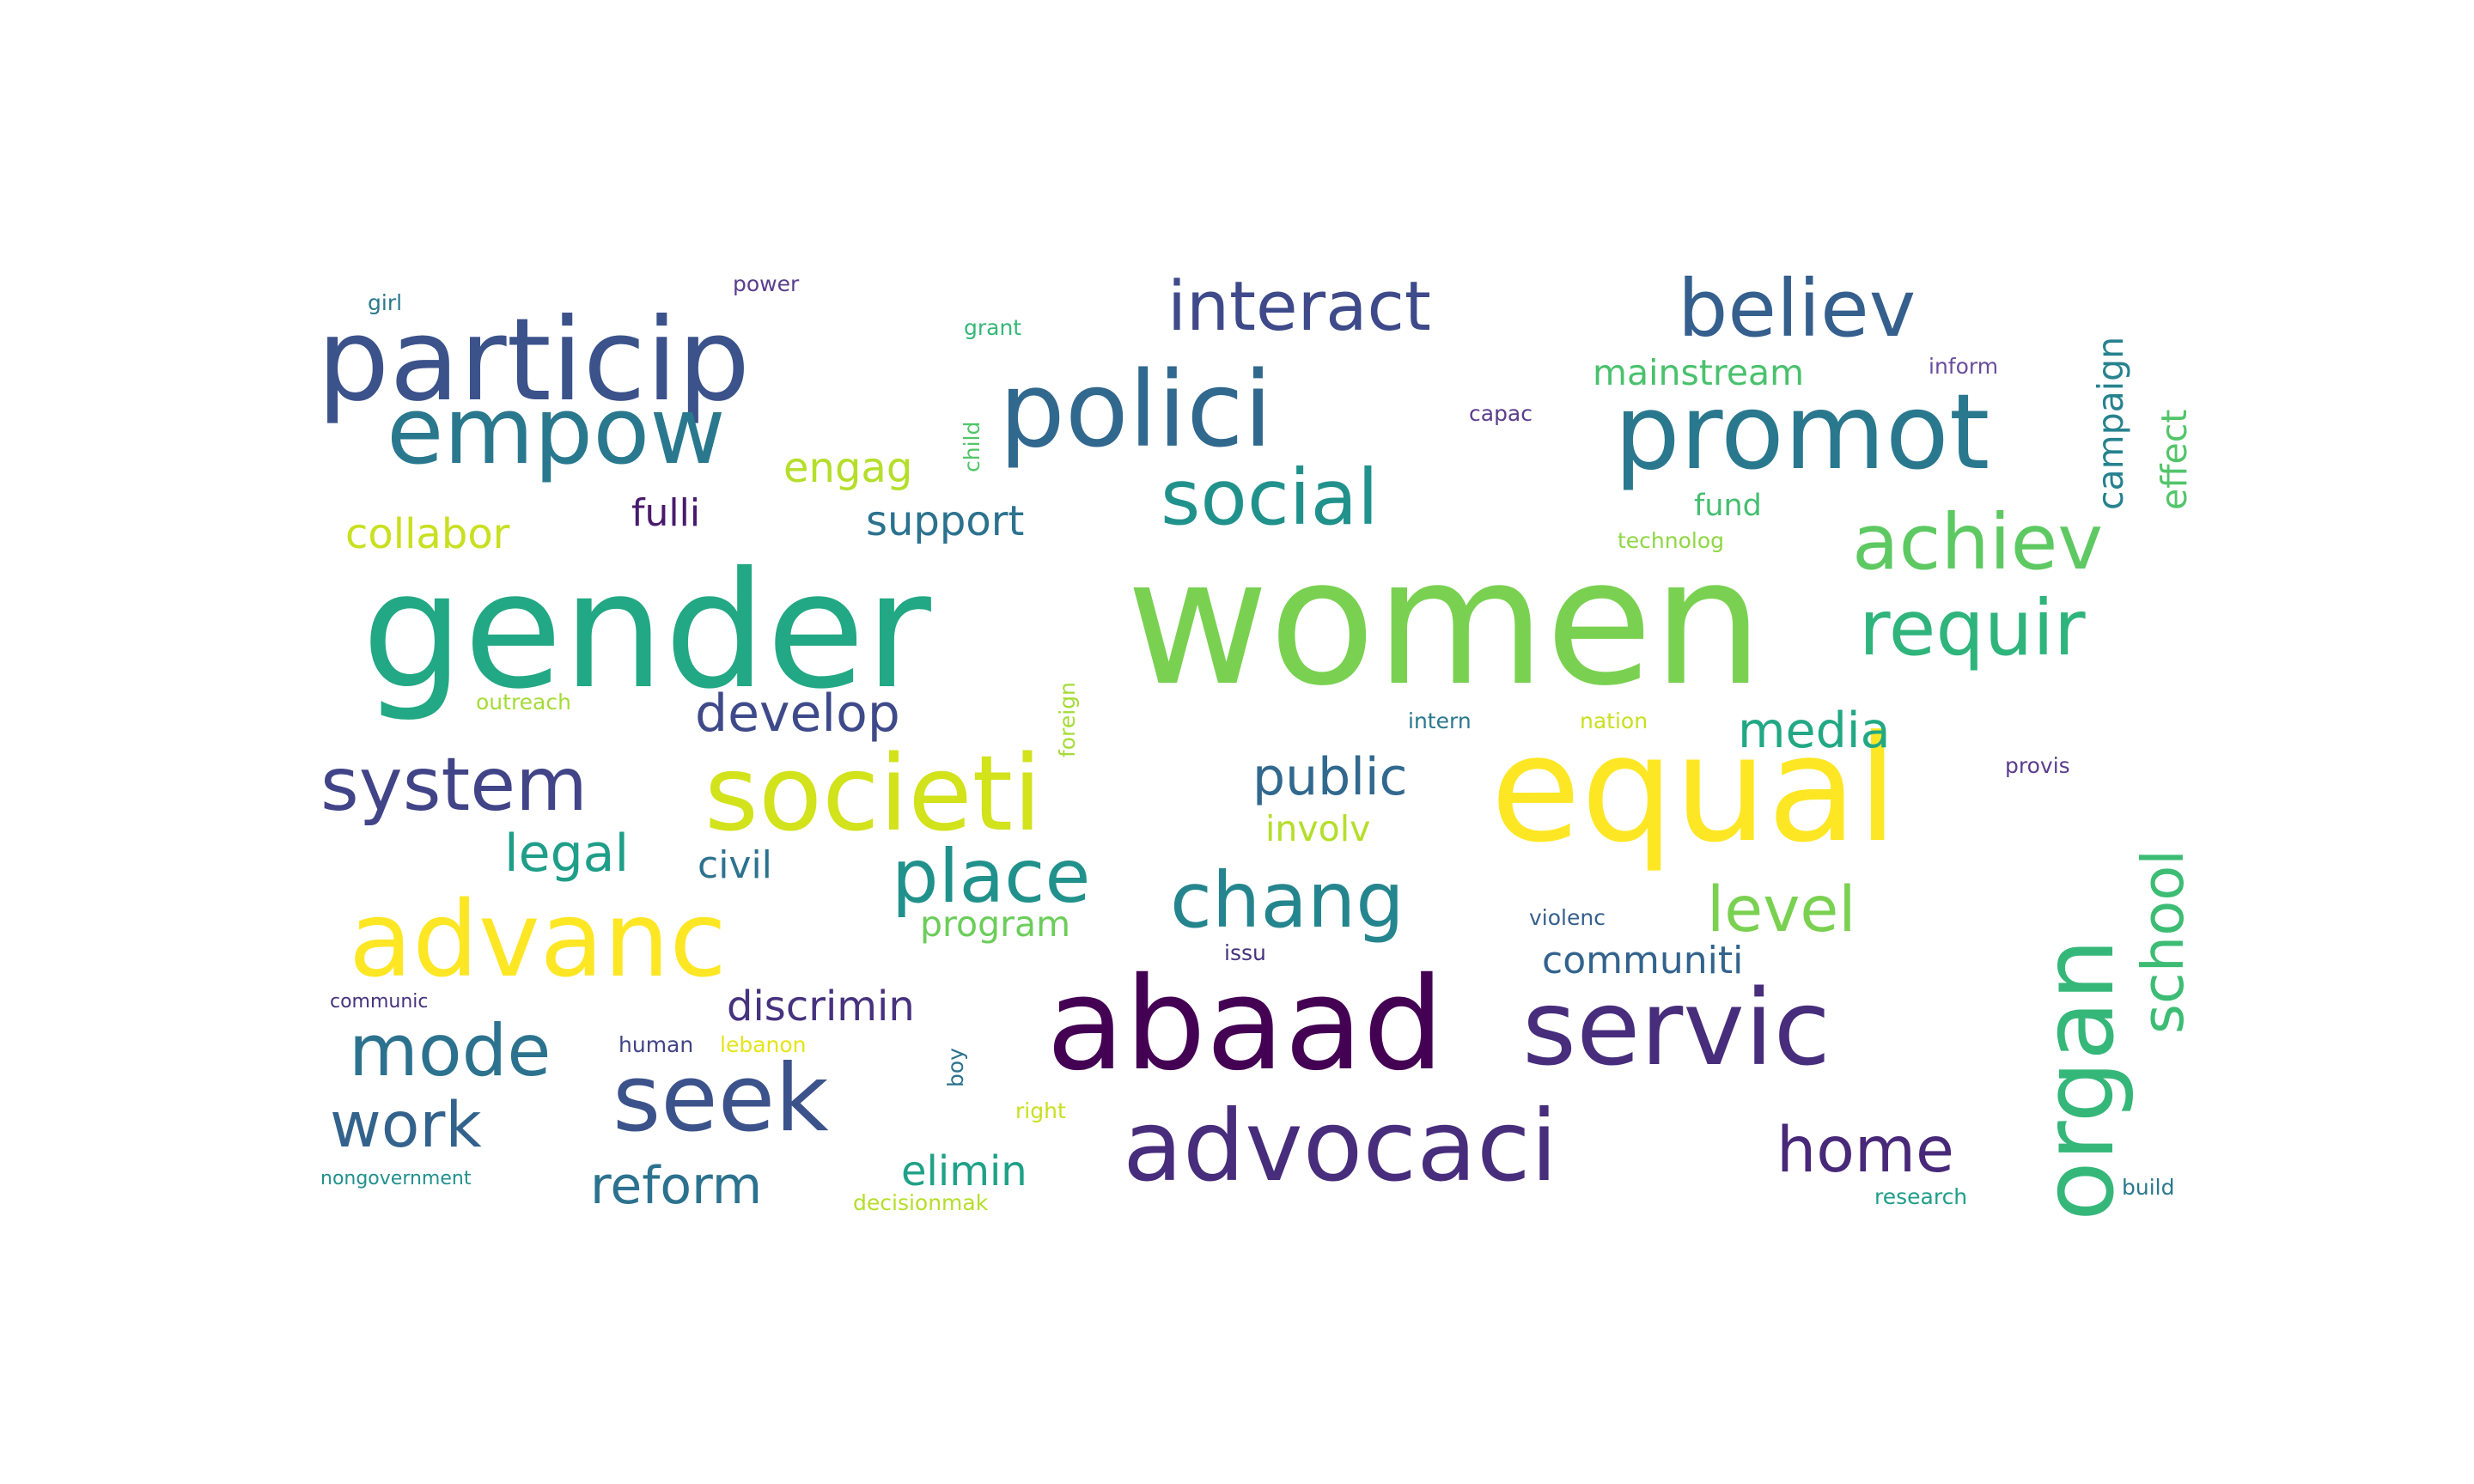  Describe the element at coordinates (2110, 423) in the screenshot. I see `word-campaign: campaign` at that location.